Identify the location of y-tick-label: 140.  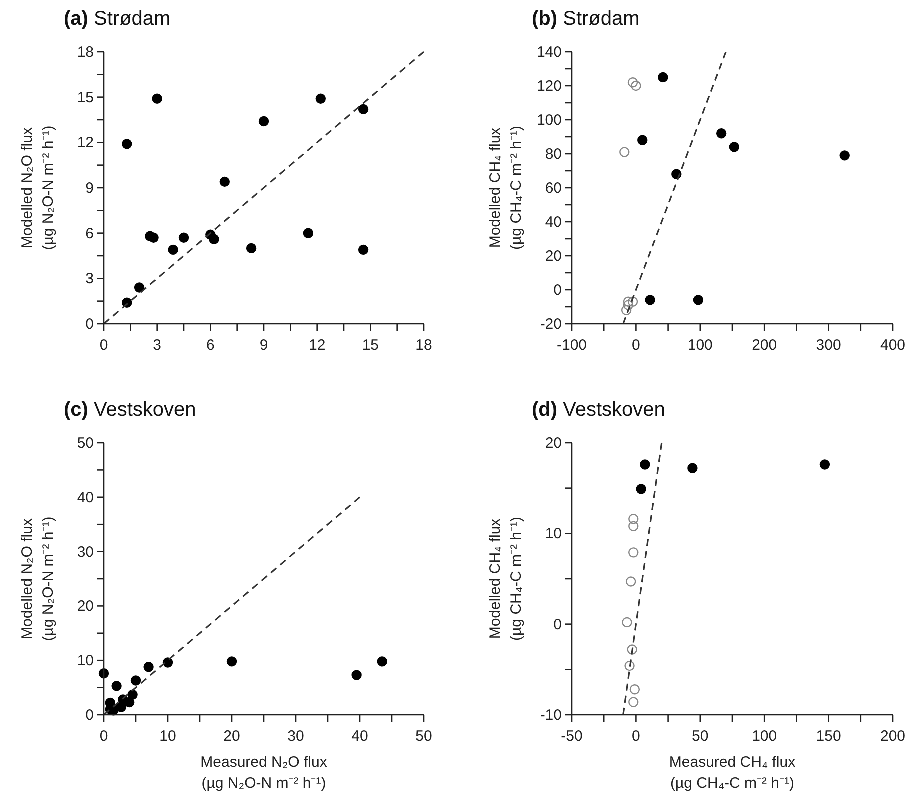
(549, 52).